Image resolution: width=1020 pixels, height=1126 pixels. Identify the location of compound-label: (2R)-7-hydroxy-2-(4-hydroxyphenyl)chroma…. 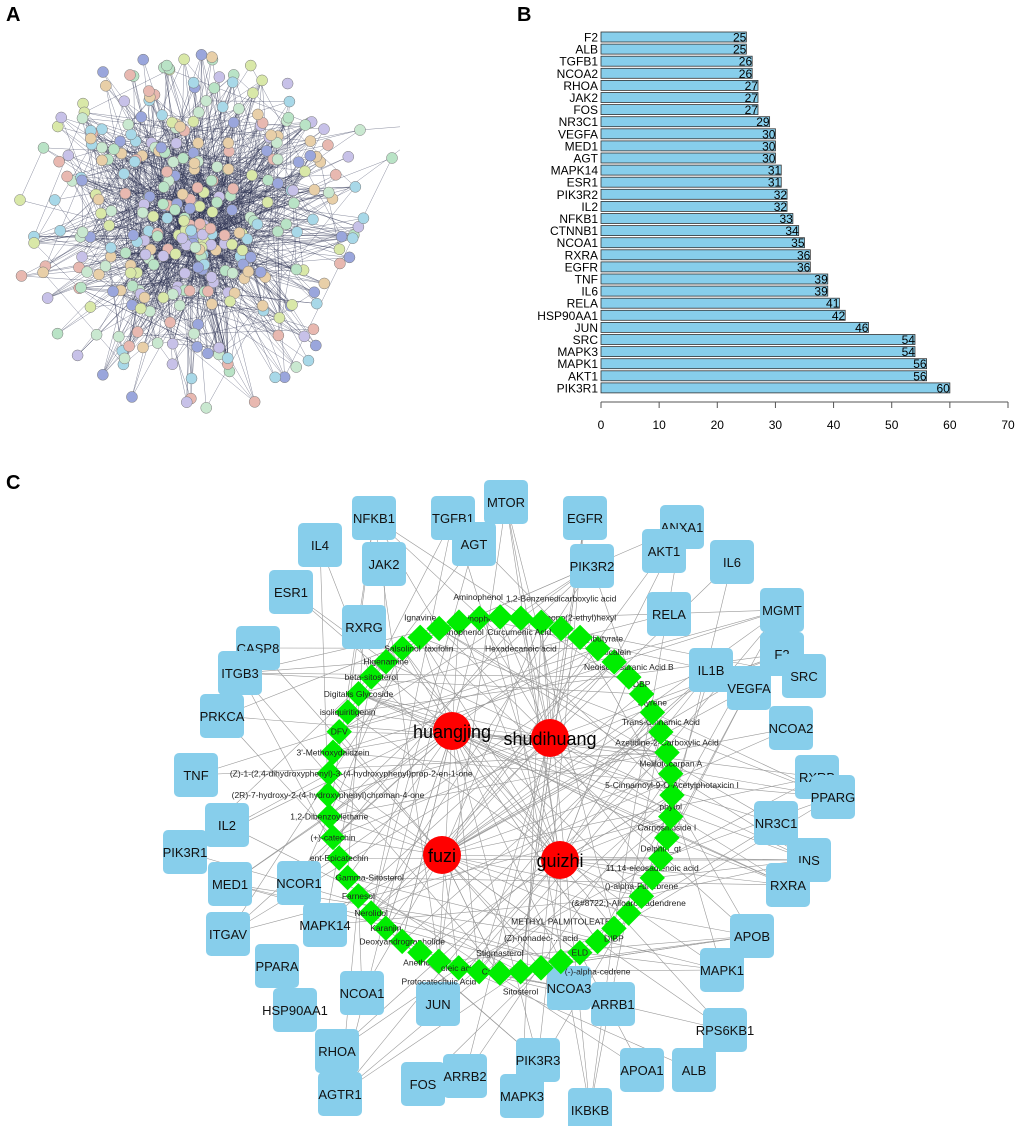
(328, 795).